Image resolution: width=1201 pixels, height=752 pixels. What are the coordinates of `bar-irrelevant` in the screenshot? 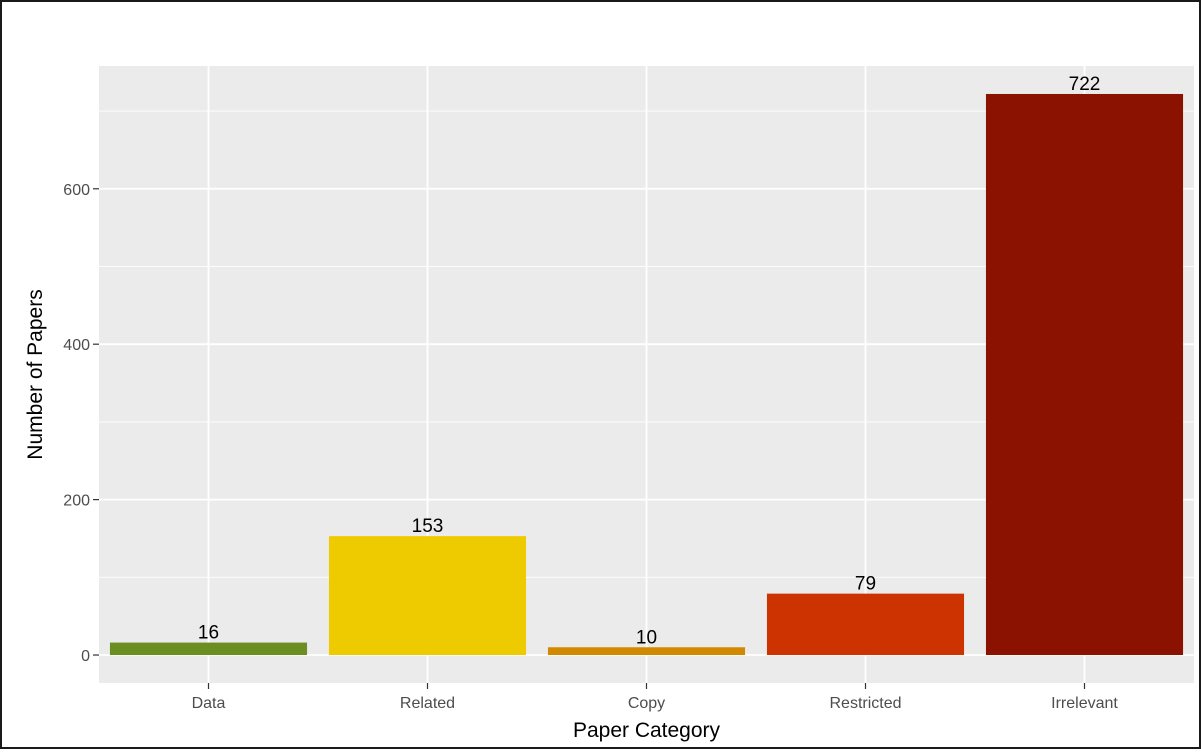 It's located at (1084, 374).